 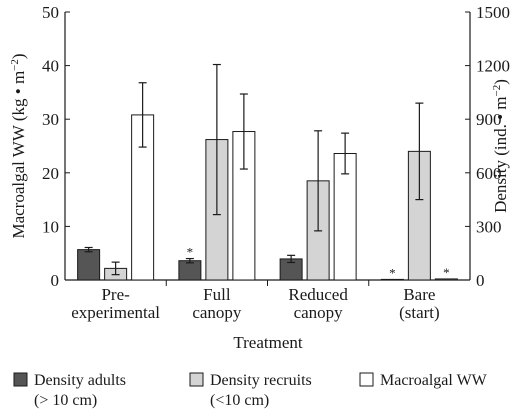 I want to click on y-tick-label-left: 50, so click(x=50, y=12).